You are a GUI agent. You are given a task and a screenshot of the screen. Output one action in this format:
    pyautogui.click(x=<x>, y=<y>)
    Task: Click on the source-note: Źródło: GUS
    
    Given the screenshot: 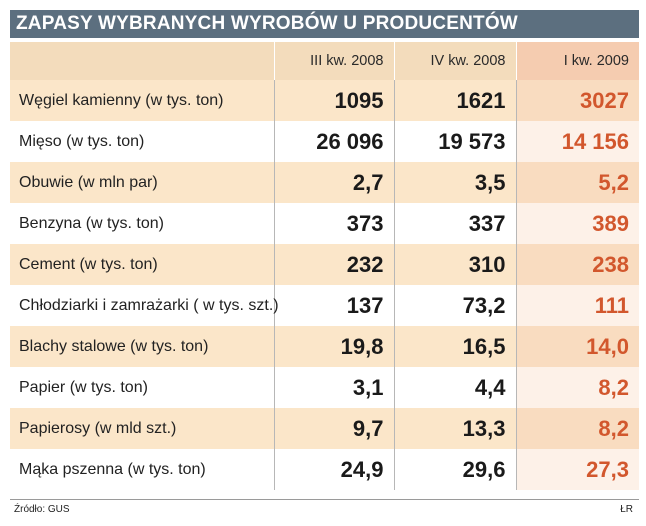 What is the action you would take?
    pyautogui.click(x=42, y=509)
    